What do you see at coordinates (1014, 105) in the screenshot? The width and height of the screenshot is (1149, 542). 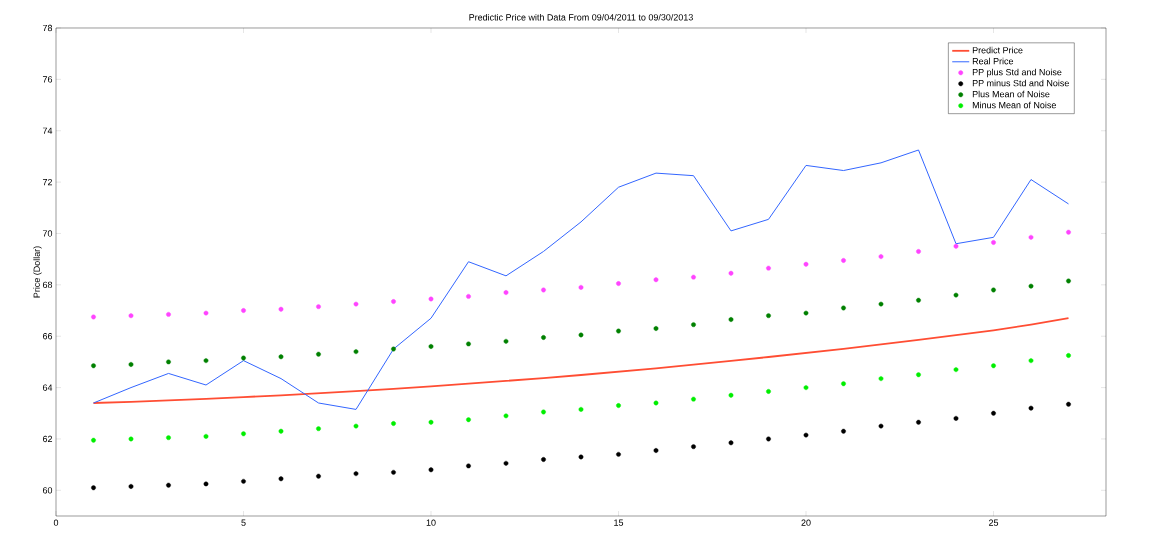 I see `legend-label: Minus Mean of Noise` at bounding box center [1014, 105].